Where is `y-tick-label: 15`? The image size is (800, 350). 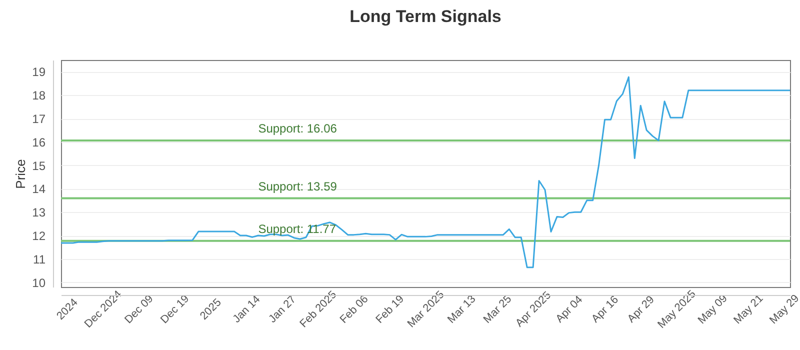 y-tick-label: 15 is located at coordinates (39, 165).